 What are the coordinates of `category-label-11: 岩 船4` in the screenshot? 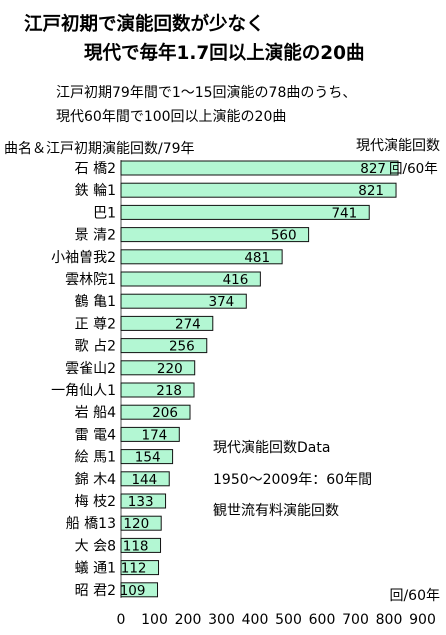 It's located at (95, 413).